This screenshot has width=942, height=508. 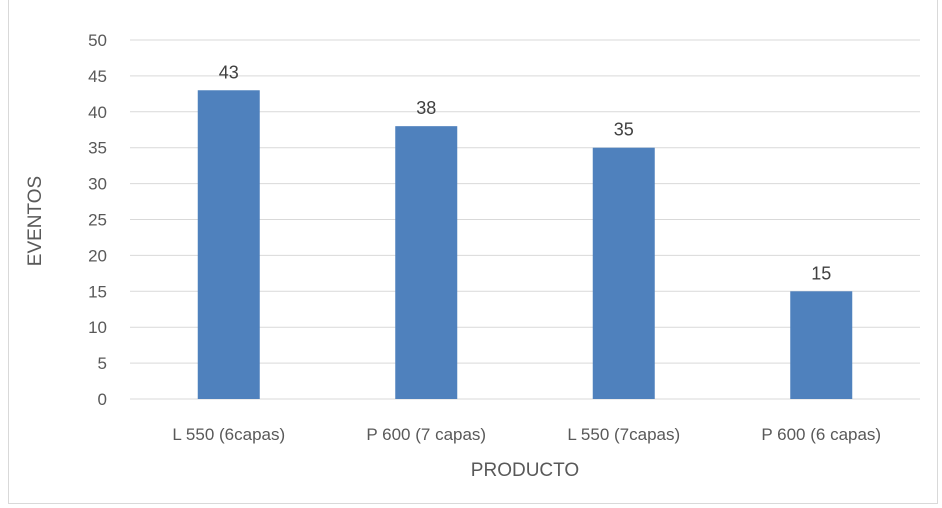 I want to click on y-tick-label: 25, so click(x=97, y=220).